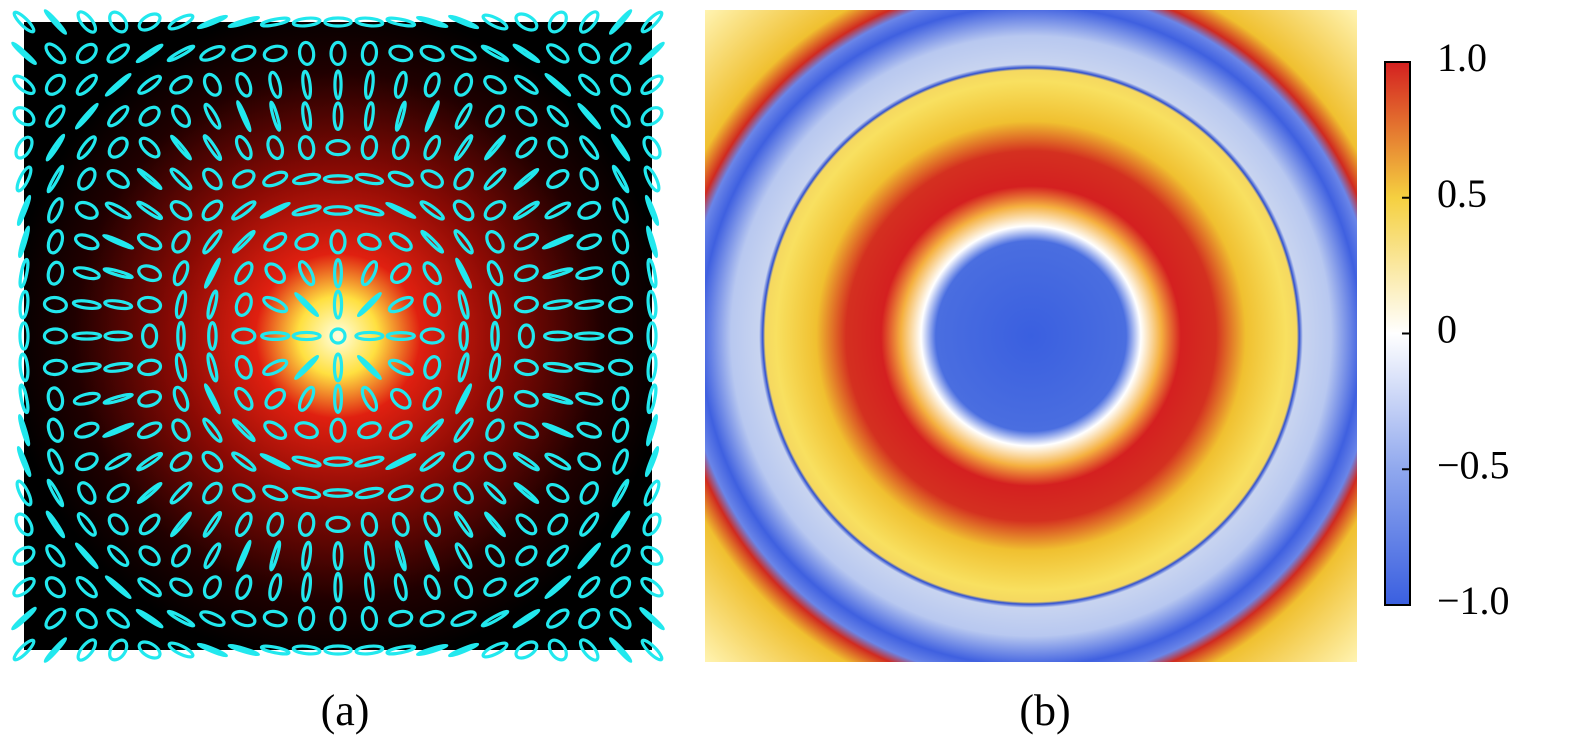 The height and width of the screenshot is (748, 1575). Describe the element at coordinates (1462, 57) in the screenshot. I see `colorbar-tick-label: 1.0` at that location.